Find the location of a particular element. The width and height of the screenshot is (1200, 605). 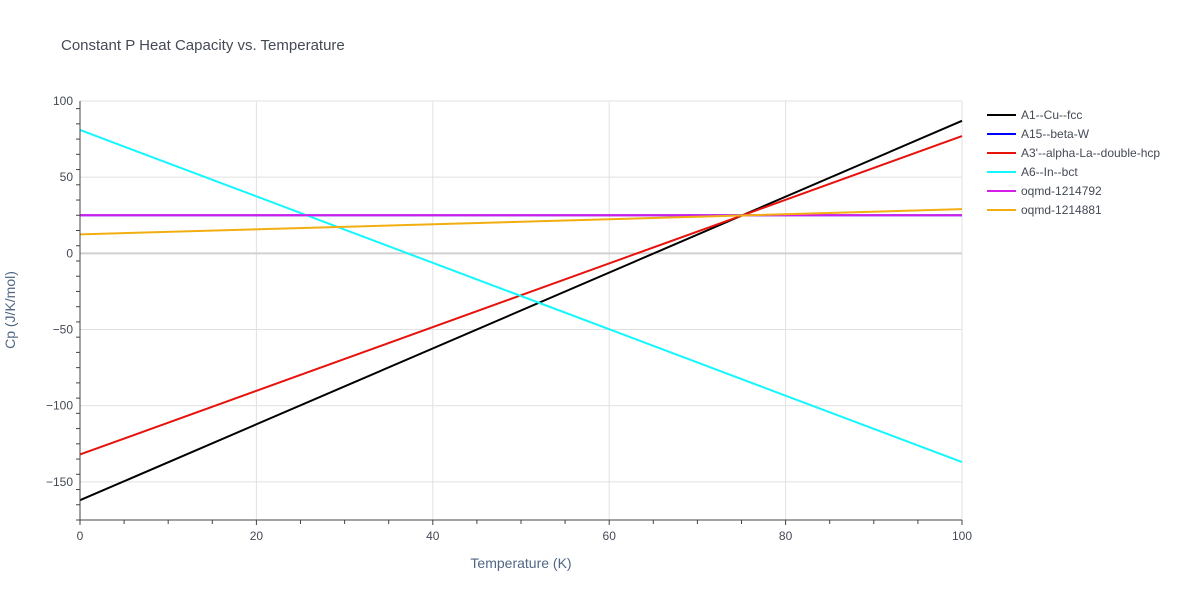

y-tick-label: −150 is located at coordinates (59, 482).